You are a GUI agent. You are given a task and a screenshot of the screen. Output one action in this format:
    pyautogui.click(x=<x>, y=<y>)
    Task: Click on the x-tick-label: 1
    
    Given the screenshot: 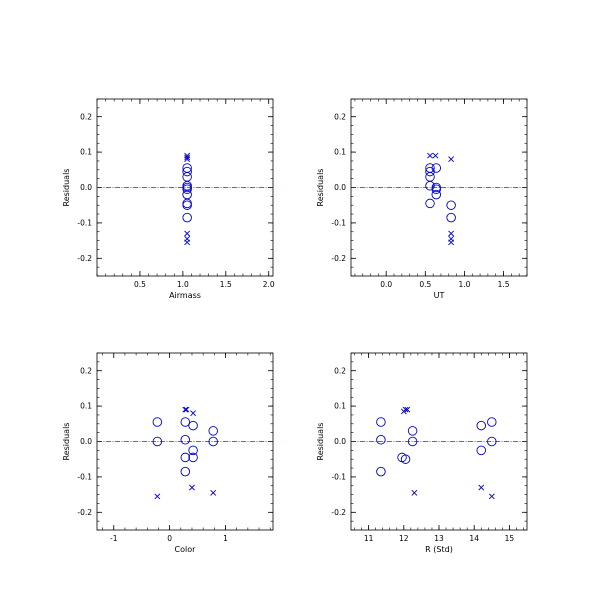 What is the action you would take?
    pyautogui.click(x=225, y=538)
    